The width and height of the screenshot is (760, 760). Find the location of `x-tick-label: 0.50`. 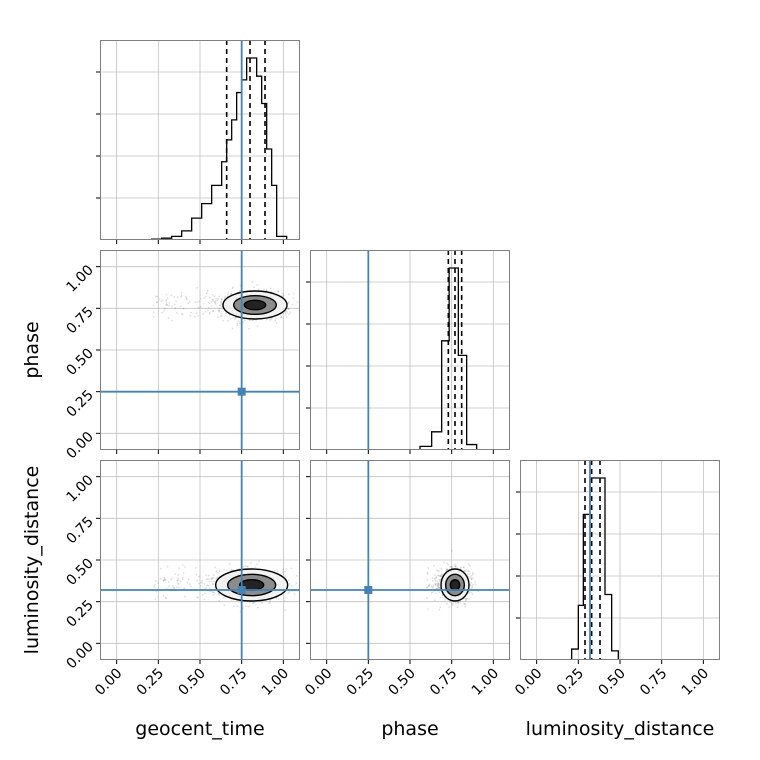

x-tick-label: 0.50 is located at coordinates (401, 682).